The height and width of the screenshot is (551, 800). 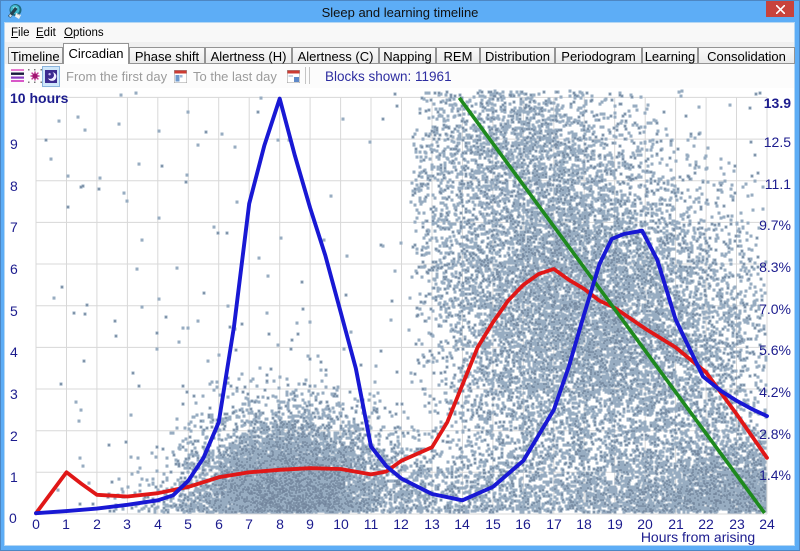 What do you see at coordinates (767, 524) in the screenshot?
I see `svg-text: 24` at bounding box center [767, 524].